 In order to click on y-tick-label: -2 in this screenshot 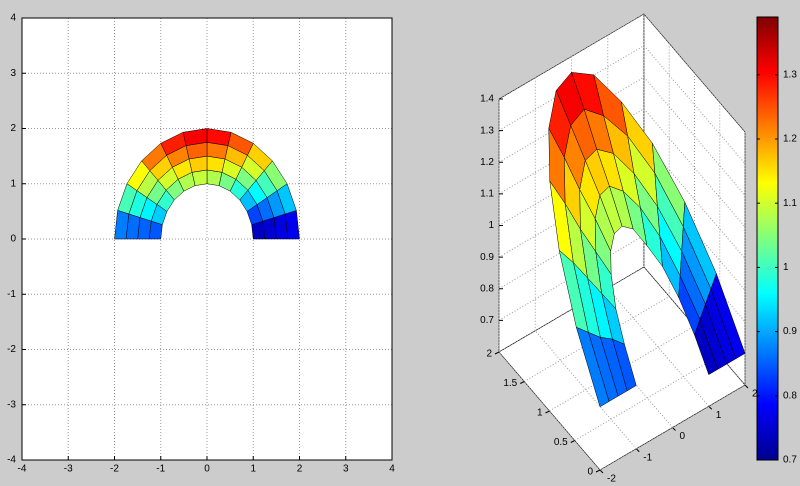, I will do `click(11, 349)`.